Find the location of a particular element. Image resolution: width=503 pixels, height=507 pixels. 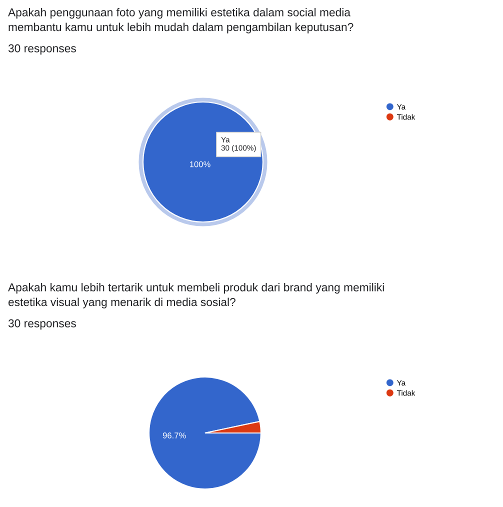

chart-title: Apakah penggunaan foto yang memiliki estetika dalam social media membantu kamu untuk lebih mudah dalam pengambilan keputusan? is located at coordinates (181, 21).